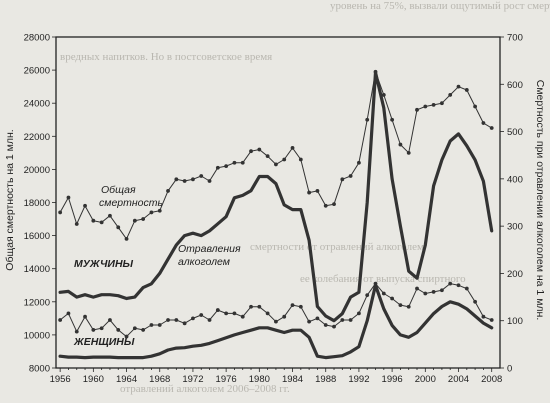 Image resolution: width=550 pixels, height=403 pixels. Describe the element at coordinates (209, 249) in the screenshot. I see `annotation-label: Отравления` at that location.